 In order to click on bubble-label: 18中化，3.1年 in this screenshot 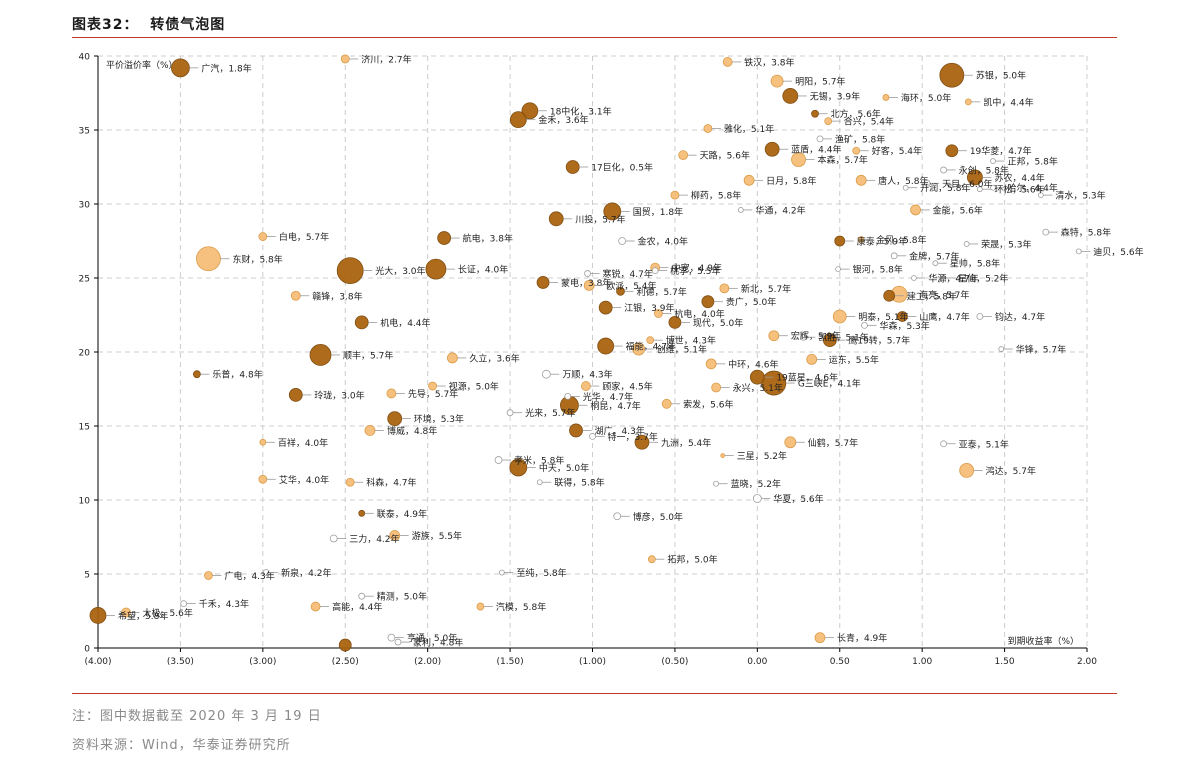, I will do `click(581, 111)`.